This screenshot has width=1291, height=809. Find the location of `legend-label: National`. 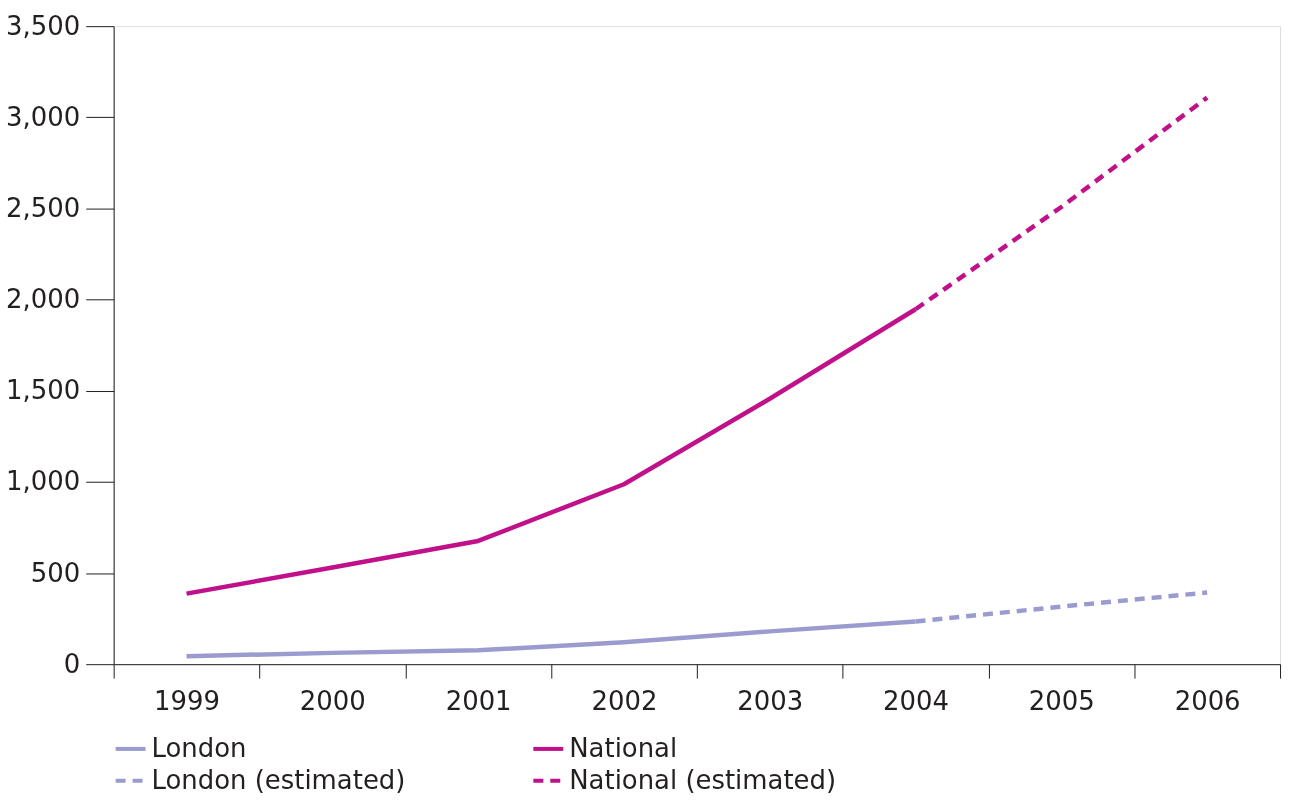

legend-label: National is located at coordinates (623, 747).